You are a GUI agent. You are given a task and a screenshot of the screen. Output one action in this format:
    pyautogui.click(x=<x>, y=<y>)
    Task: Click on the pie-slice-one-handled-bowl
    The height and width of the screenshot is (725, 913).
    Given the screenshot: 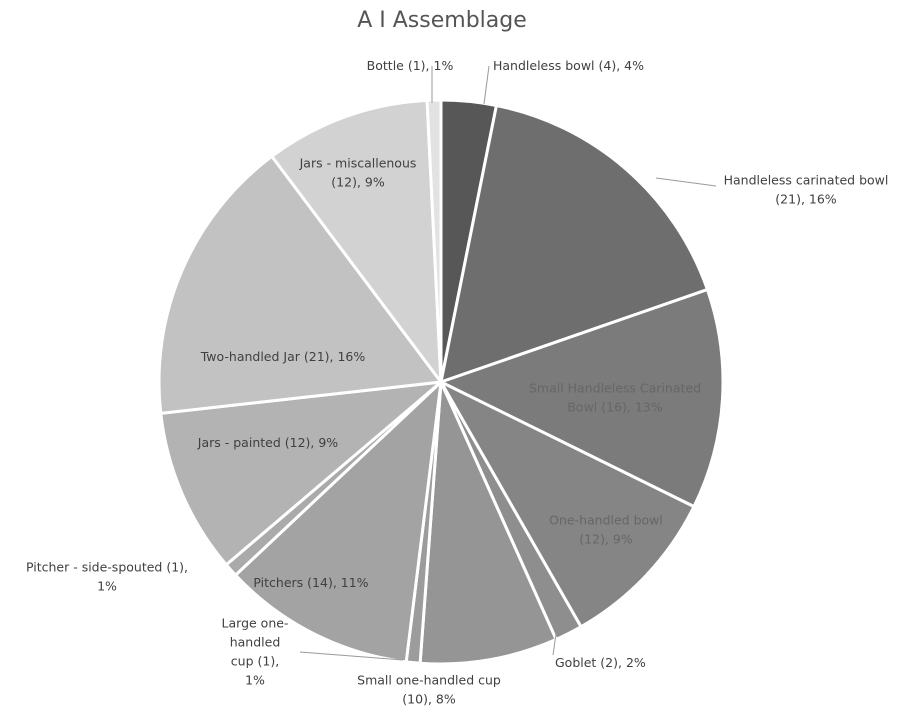 What is the action you would take?
    pyautogui.click(x=566, y=503)
    